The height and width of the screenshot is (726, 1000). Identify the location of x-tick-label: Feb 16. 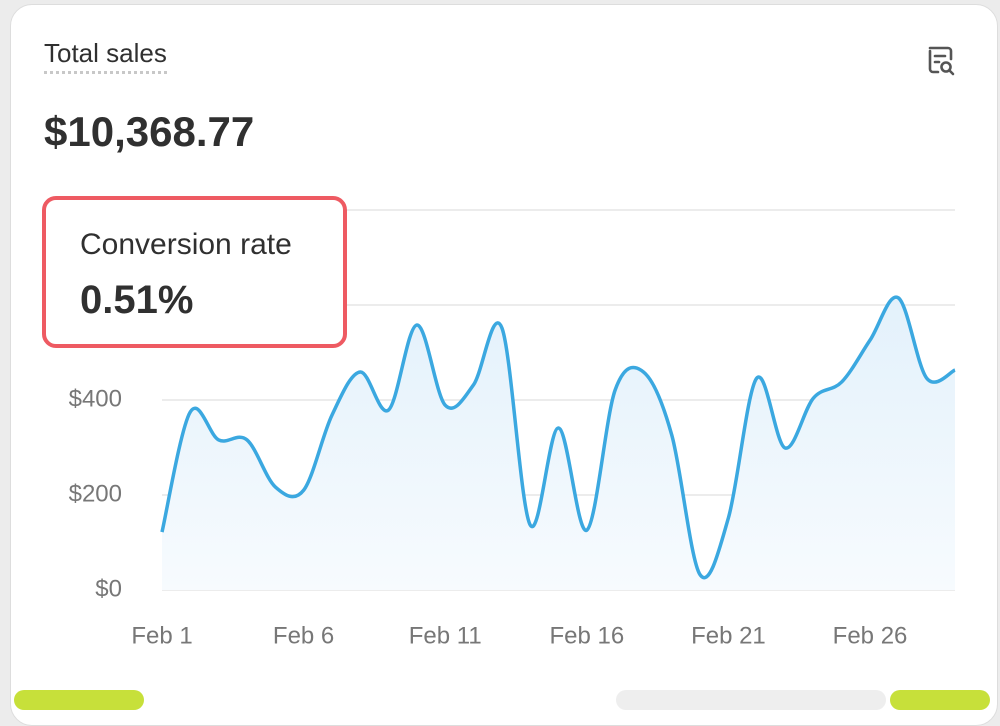
(586, 635).